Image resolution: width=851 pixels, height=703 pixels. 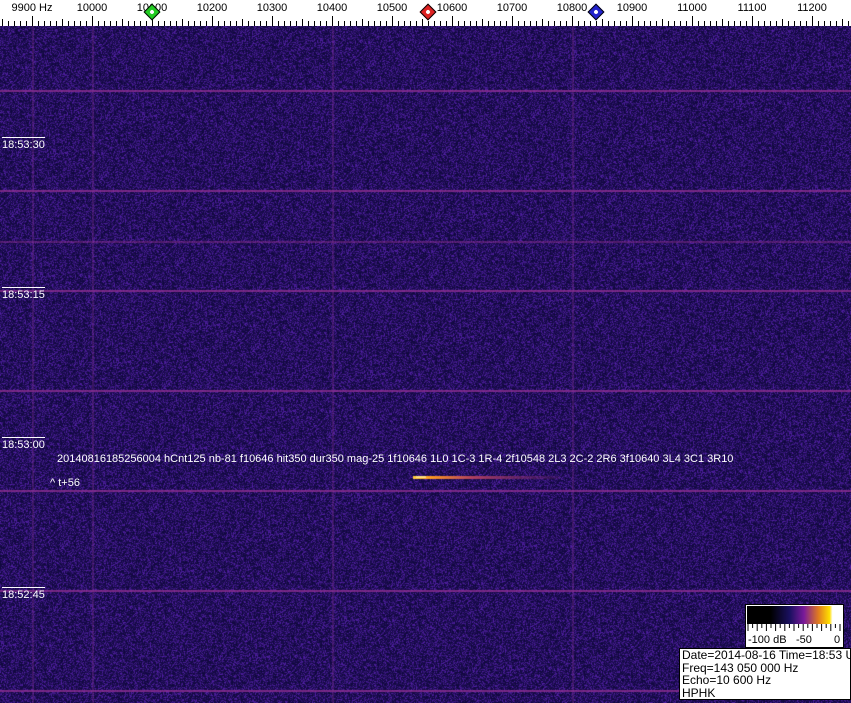 What do you see at coordinates (23, 444) in the screenshot?
I see `time-label: 18:53:00` at bounding box center [23, 444].